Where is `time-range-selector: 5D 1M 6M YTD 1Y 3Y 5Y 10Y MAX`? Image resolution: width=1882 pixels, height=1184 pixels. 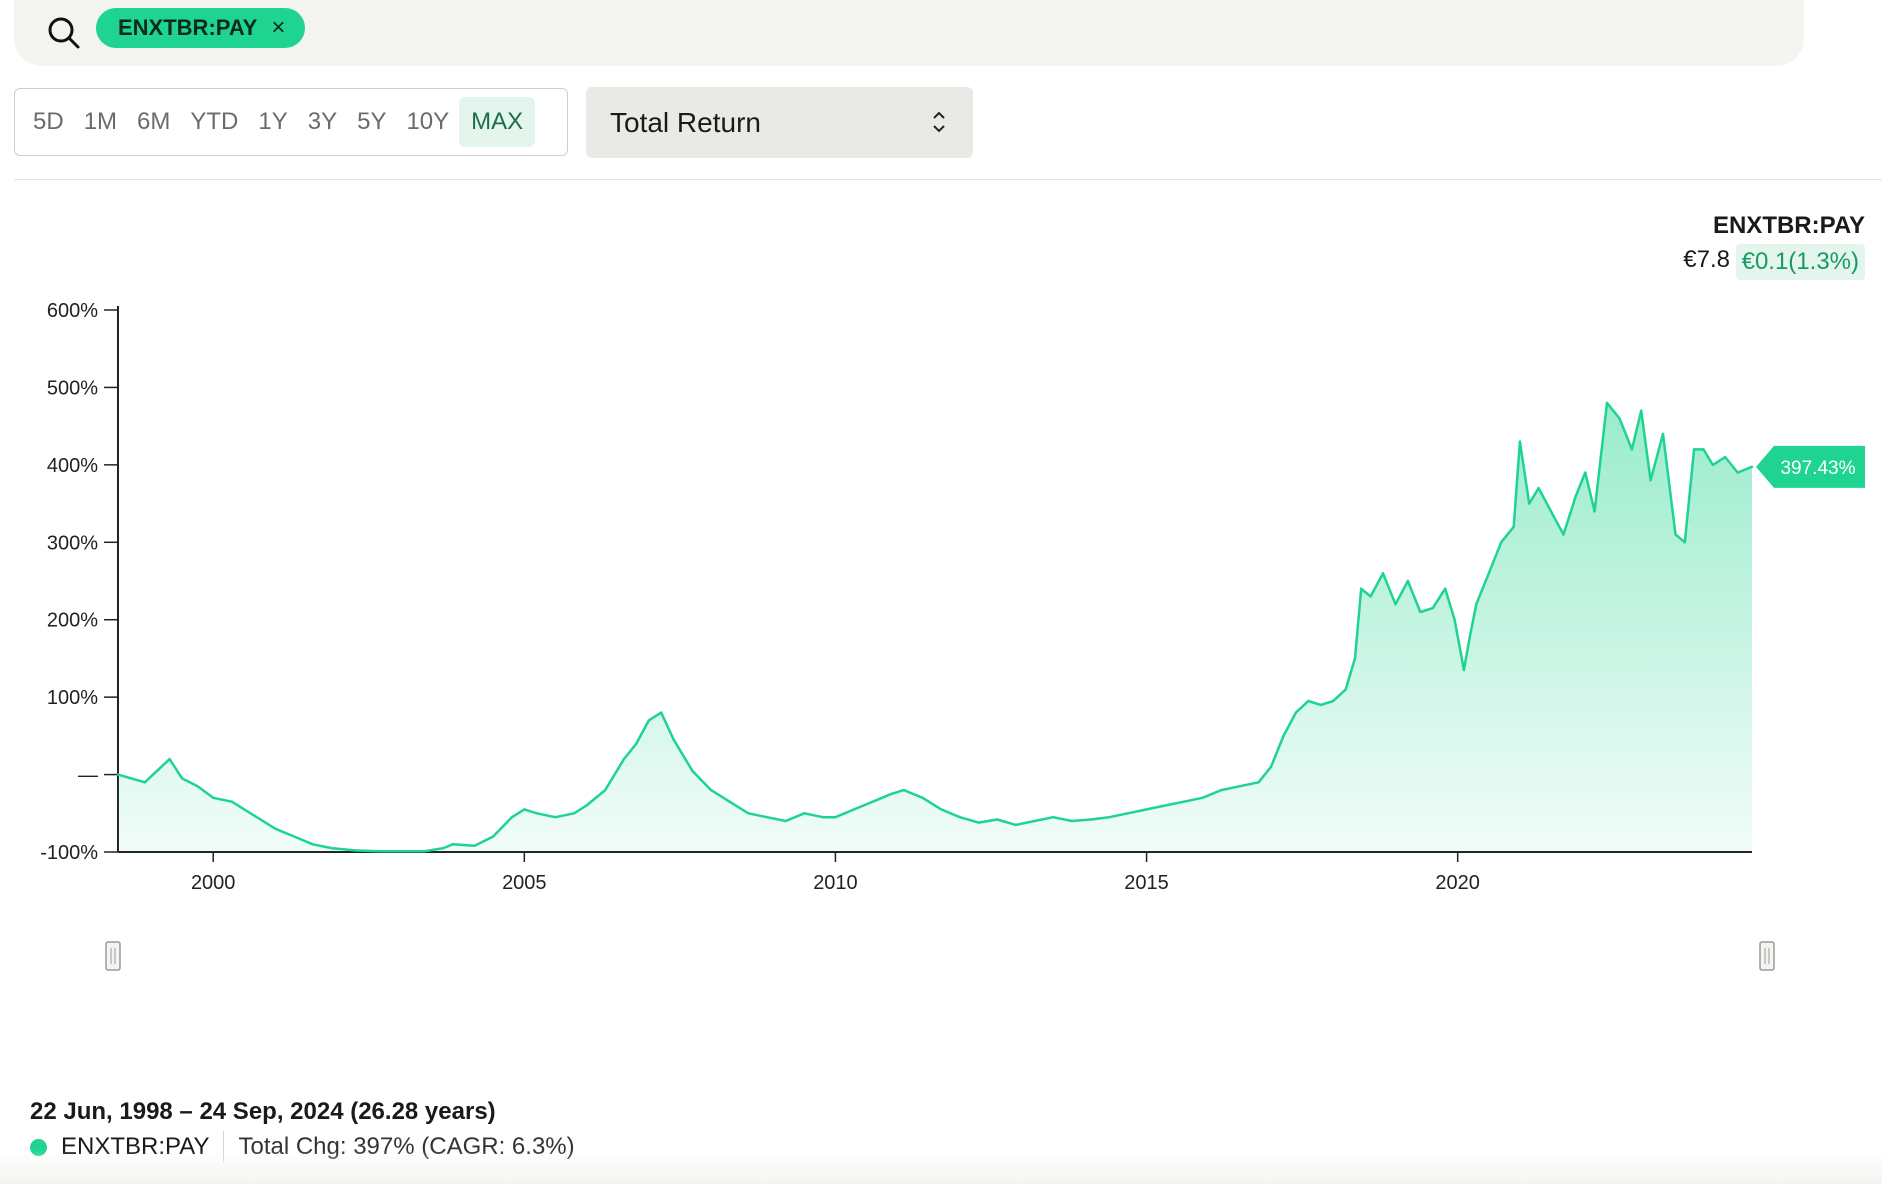
time-range-selector: 5D 1M 6M YTD 1Y 3Y 5Y 10Y MAX is located at coordinates (291, 122).